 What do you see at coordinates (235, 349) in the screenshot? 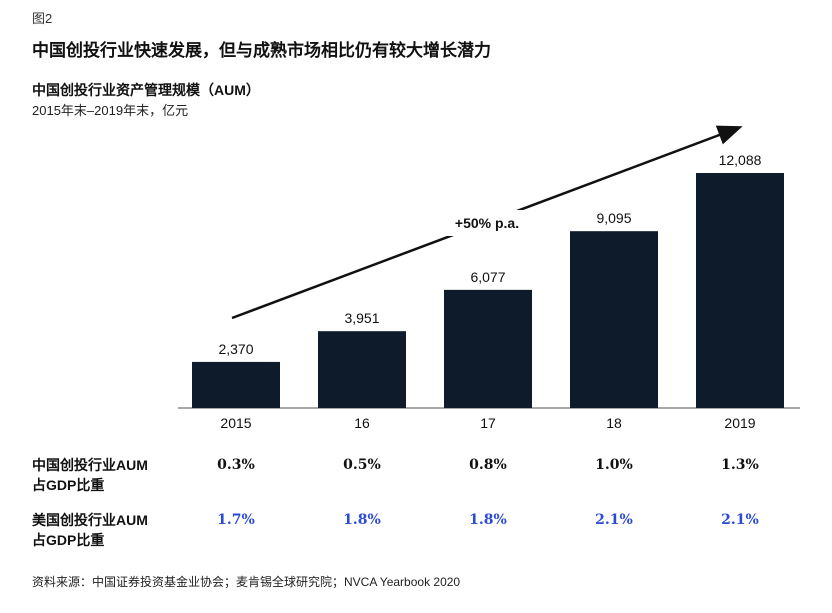
I see `value-label-2015: 2,370` at bounding box center [235, 349].